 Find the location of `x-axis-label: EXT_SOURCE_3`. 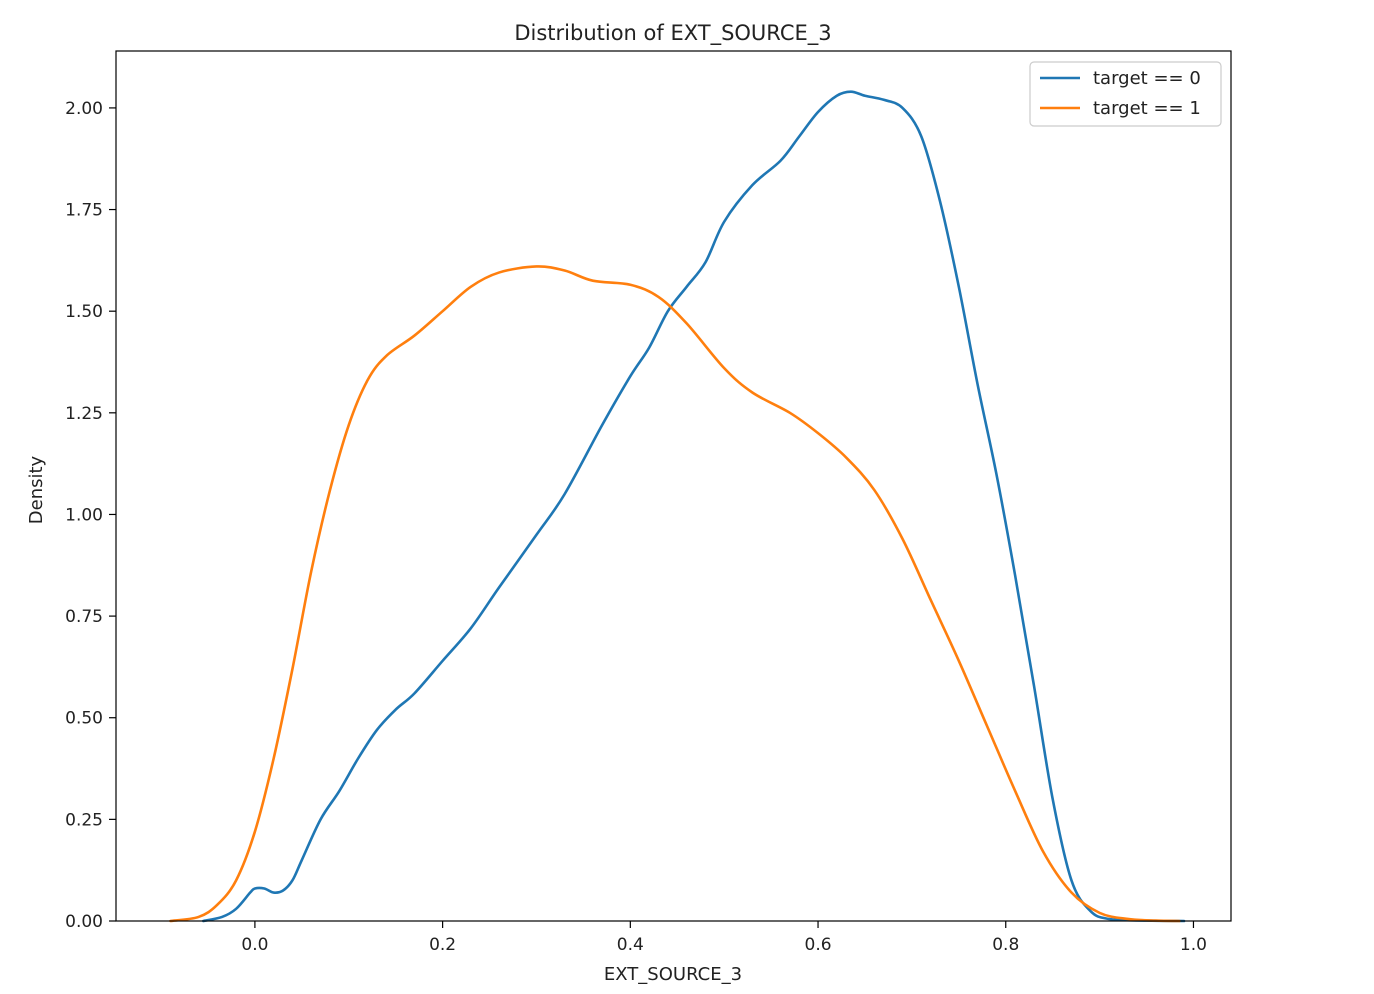

x-axis-label: EXT_SOURCE_3 is located at coordinates (673, 974).